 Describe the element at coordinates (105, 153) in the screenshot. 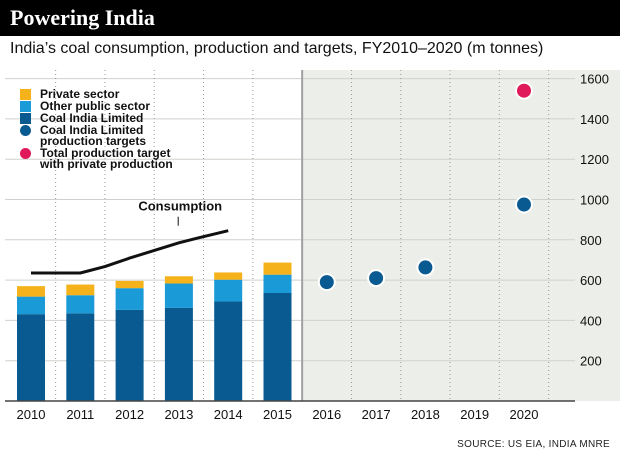

I see `legend-total-production-target-with-private-production-label: Total production target` at that location.